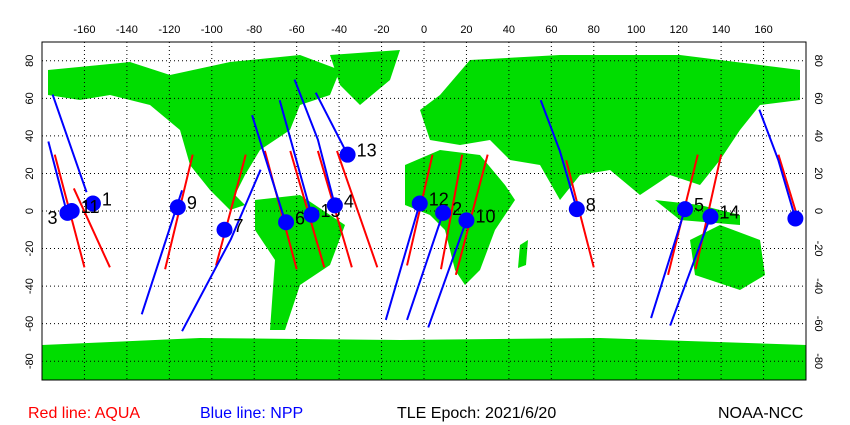 The width and height of the screenshot is (850, 425). What do you see at coordinates (466, 30) in the screenshot?
I see `x-tick-label: 20` at bounding box center [466, 30].